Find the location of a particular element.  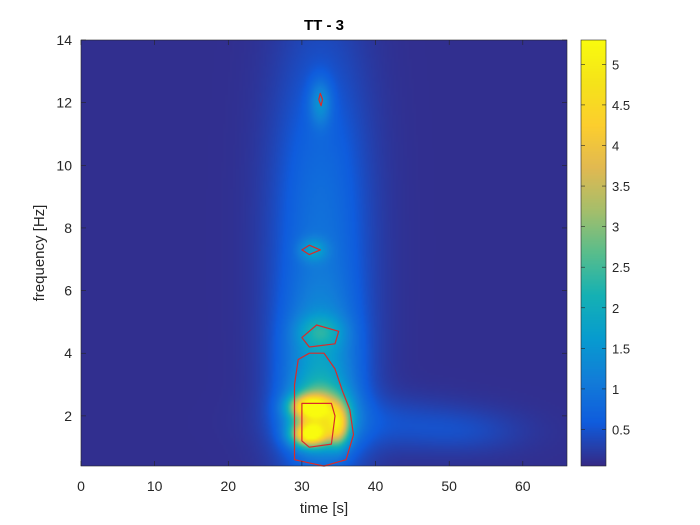

y-tick-label: 12 is located at coordinates (64, 103).